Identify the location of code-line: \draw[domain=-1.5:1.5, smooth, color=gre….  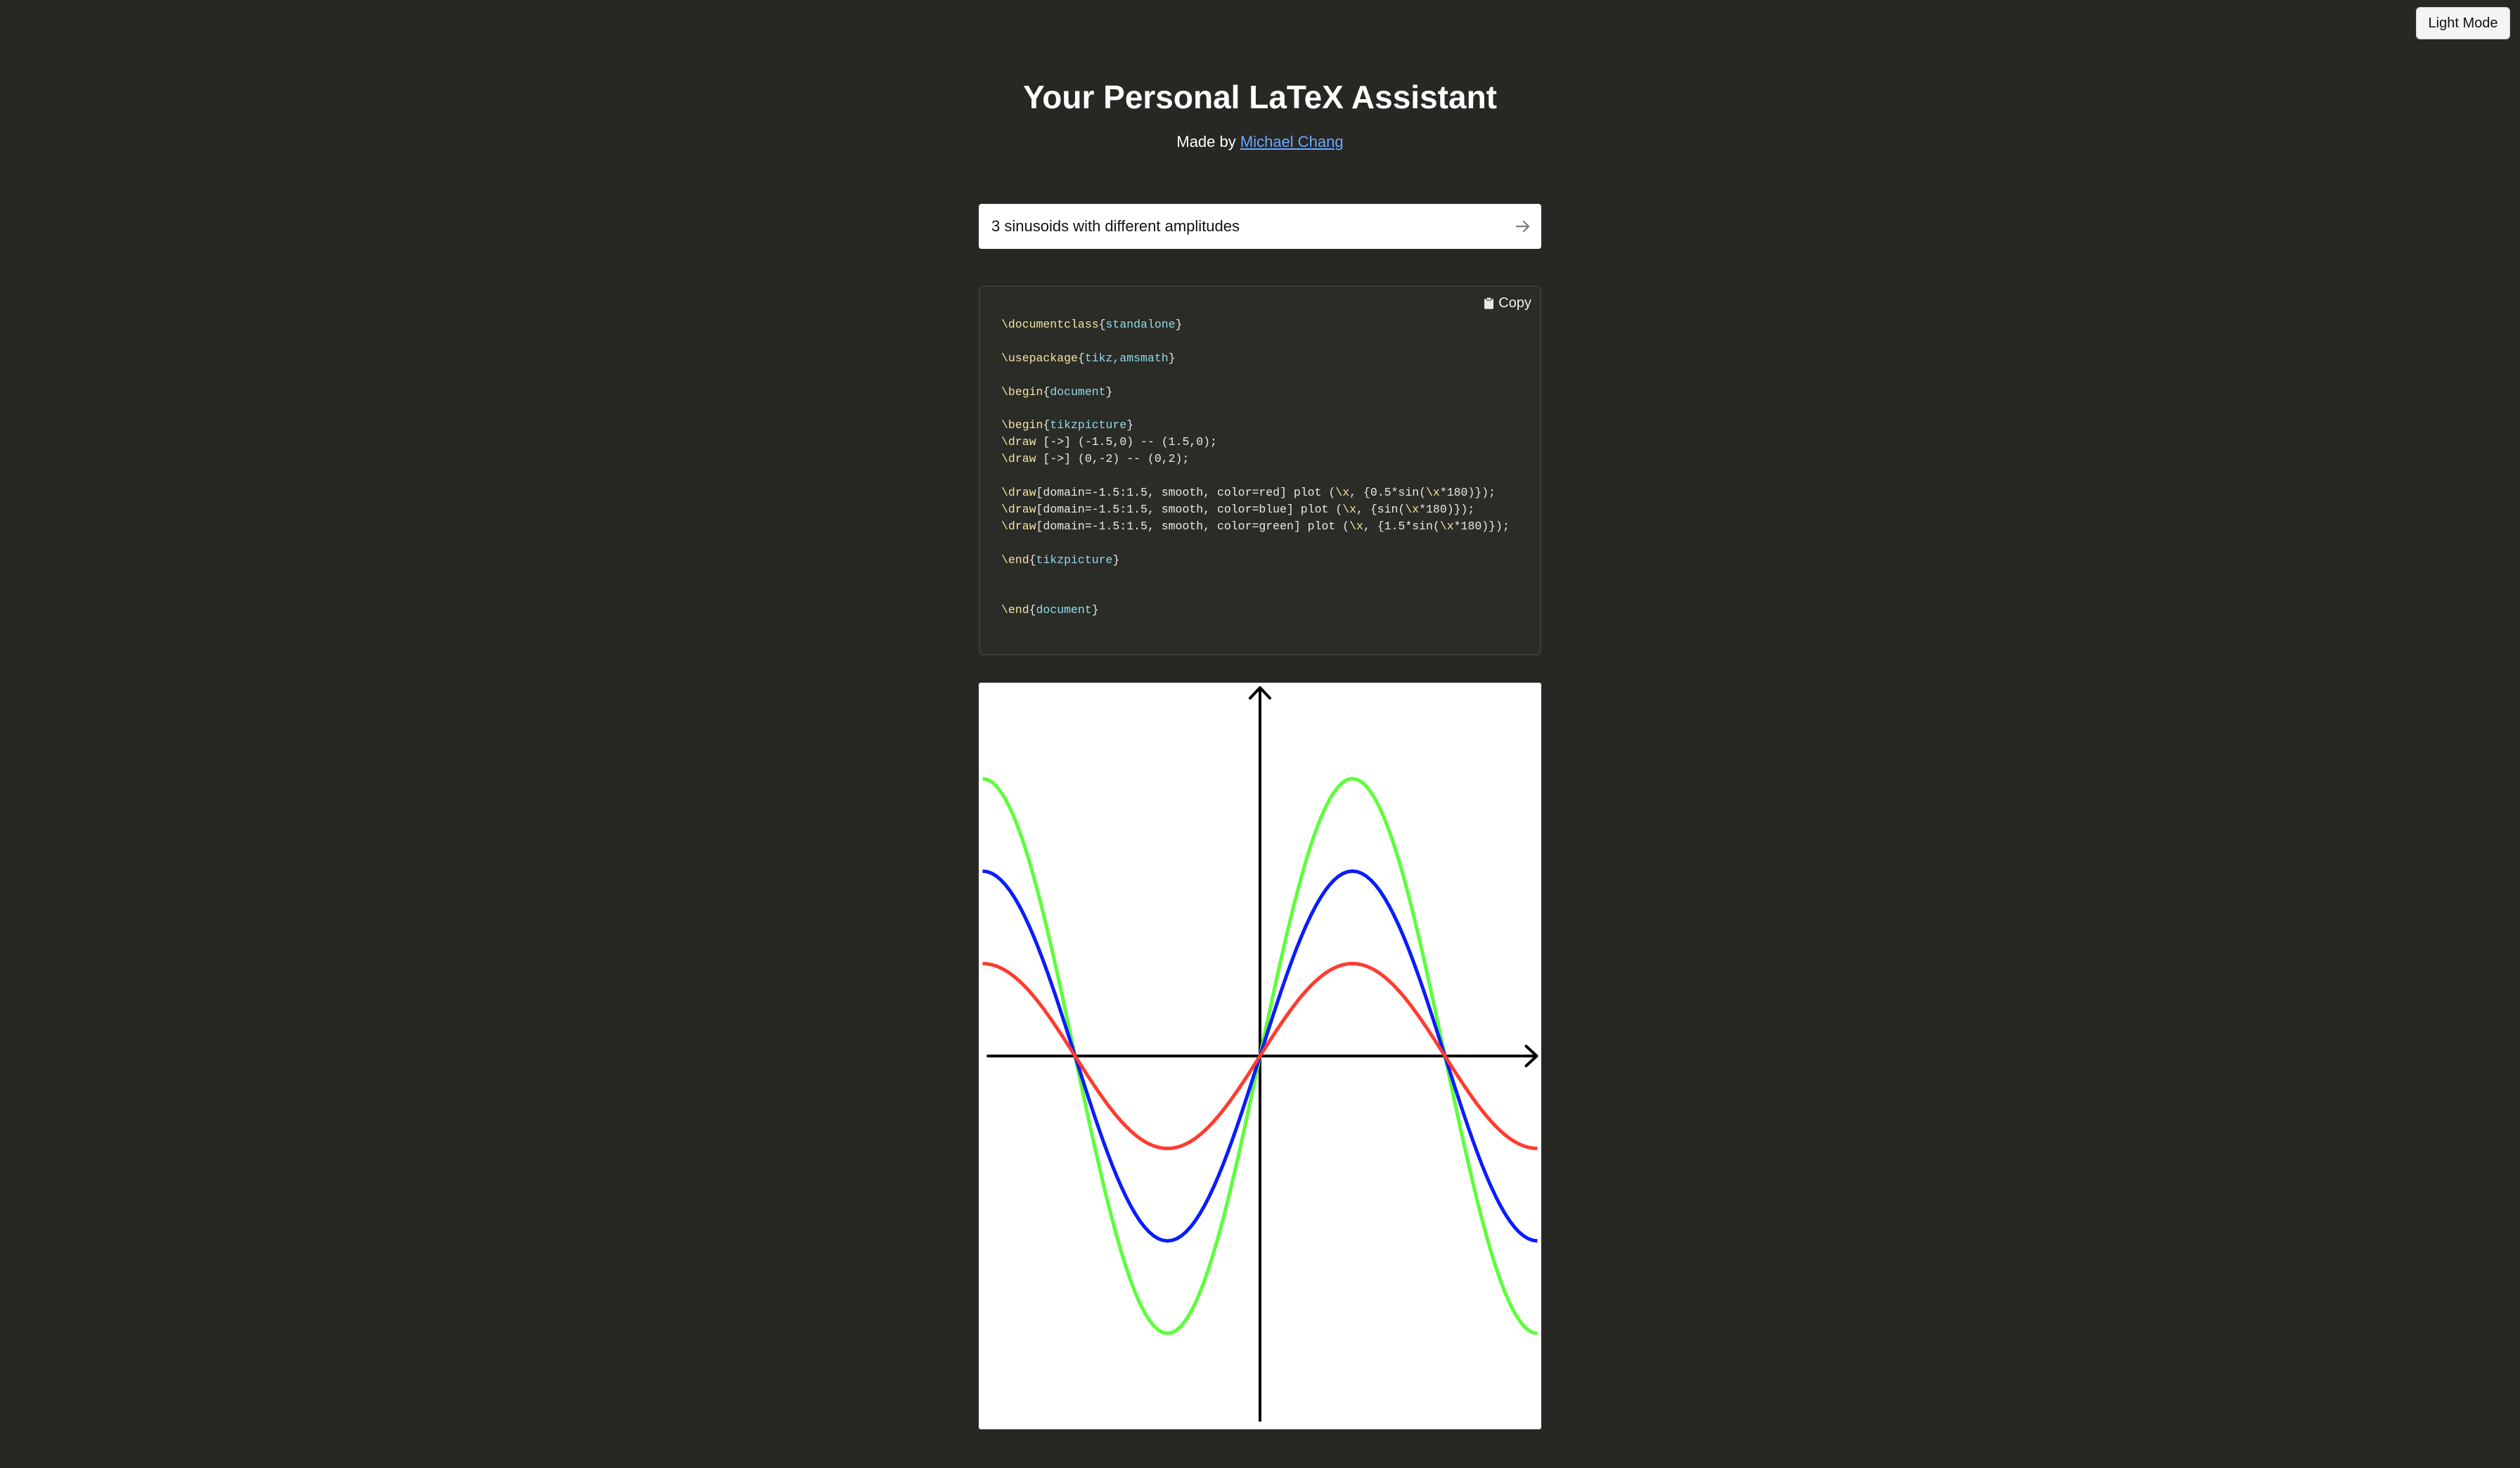
(1255, 526).